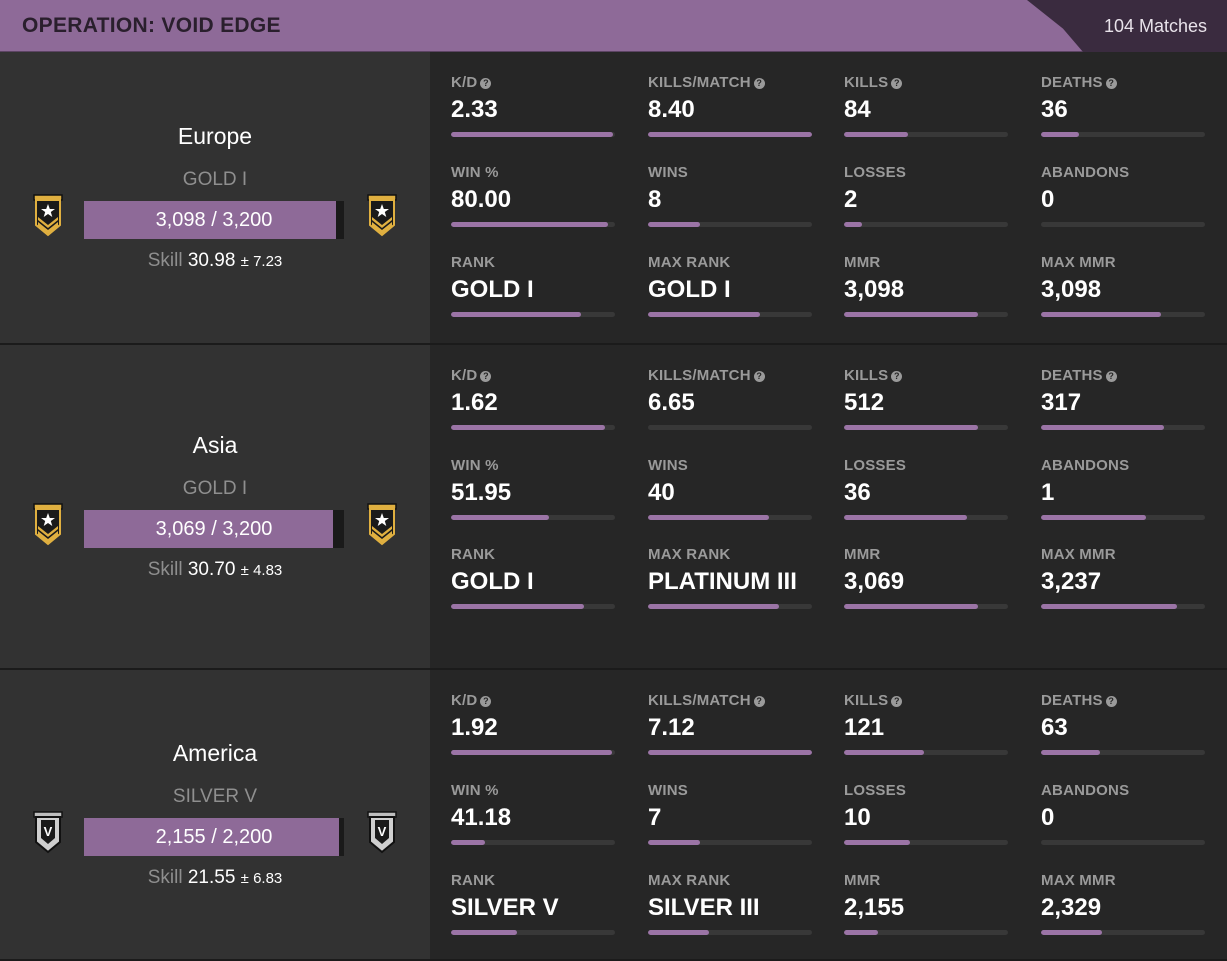  I want to click on stat-value: 3,237, so click(1071, 581).